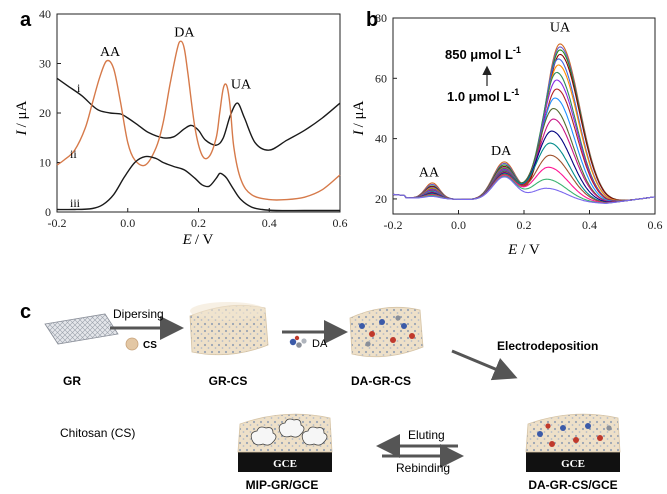 This screenshot has width=667, height=494. What do you see at coordinates (386, 108) in the screenshot?
I see `panel-b-y-ticks: 20 40 60 80` at bounding box center [386, 108].